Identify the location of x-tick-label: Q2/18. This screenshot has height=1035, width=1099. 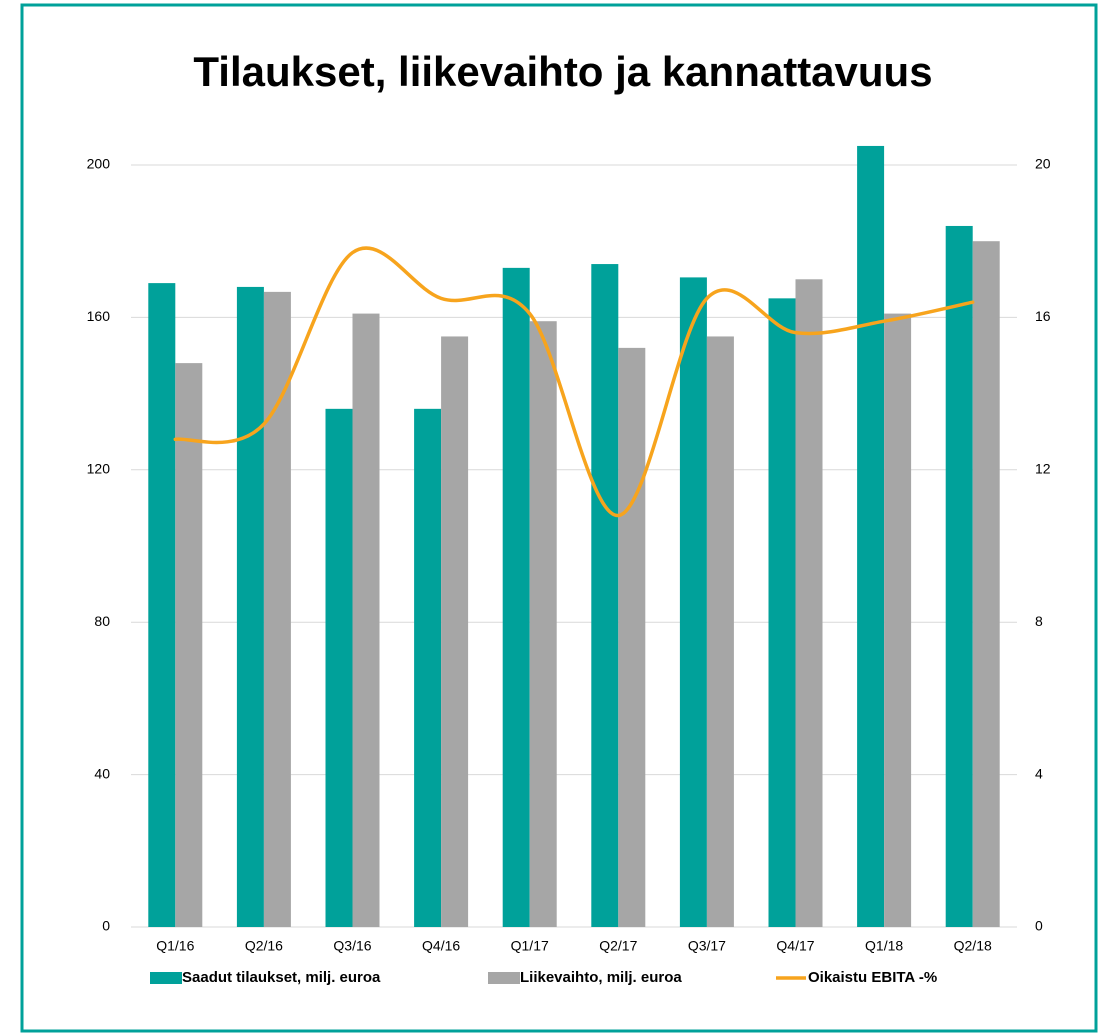
(973, 946).